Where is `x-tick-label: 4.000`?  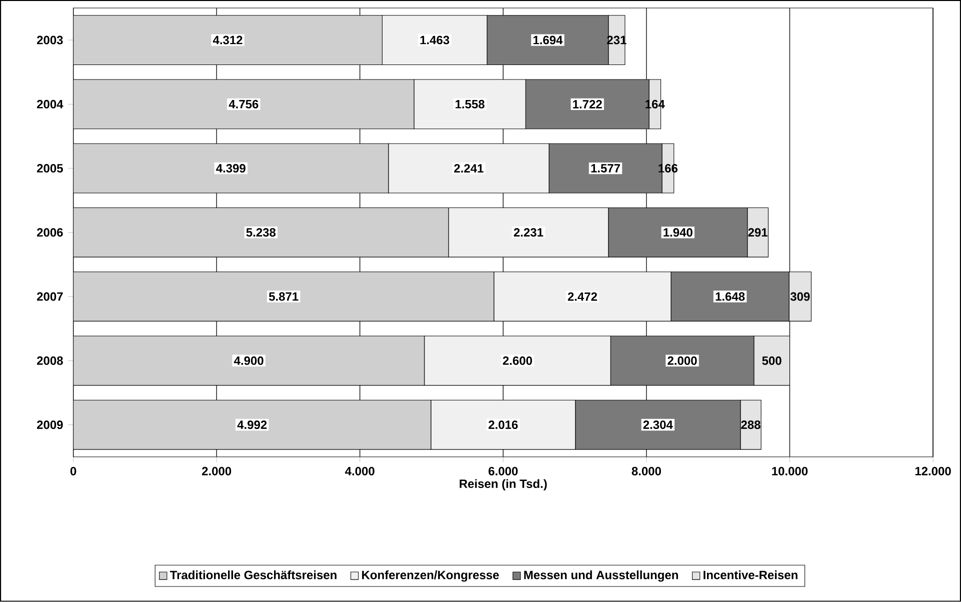
x-tick-label: 4.000 is located at coordinates (359, 471).